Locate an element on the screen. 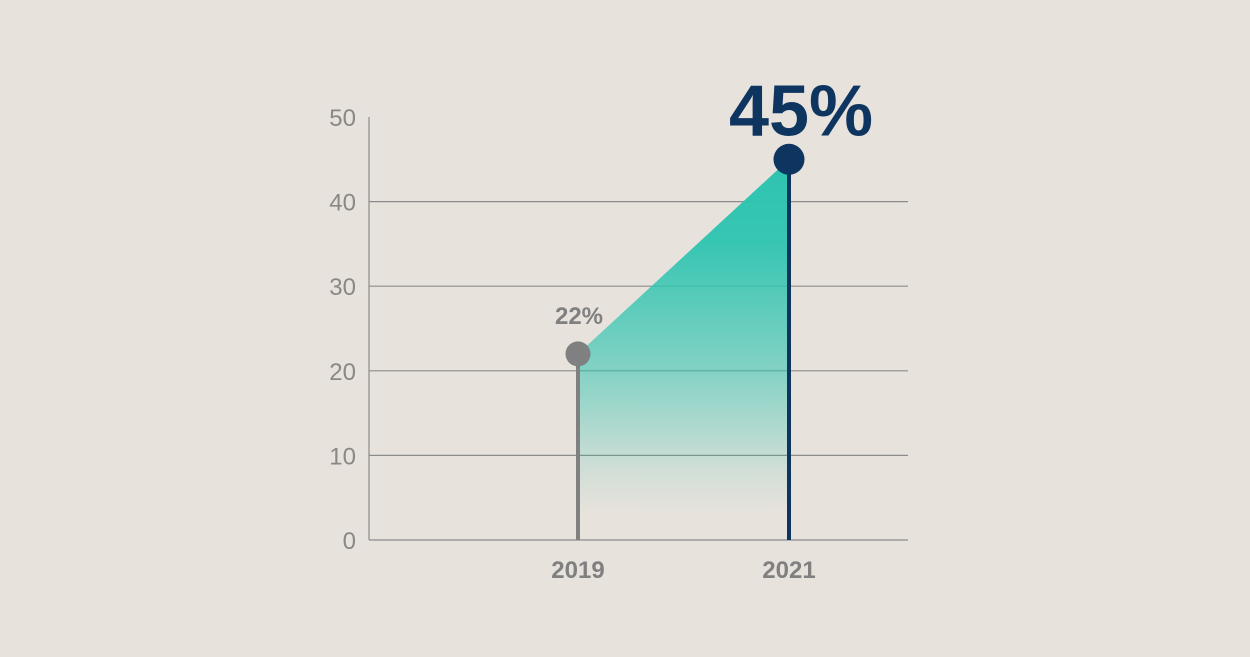  y-tick-label-0: 0 is located at coordinates (349, 541).